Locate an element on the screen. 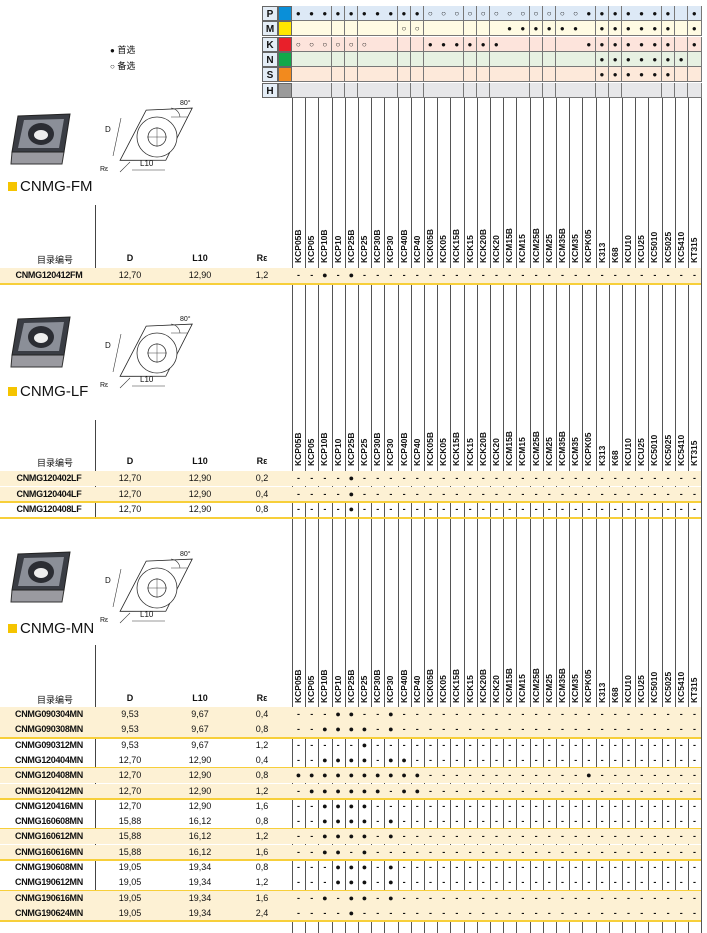 The height and width of the screenshot is (933, 707). material-grade-cell: ○ is located at coordinates (312, 44).